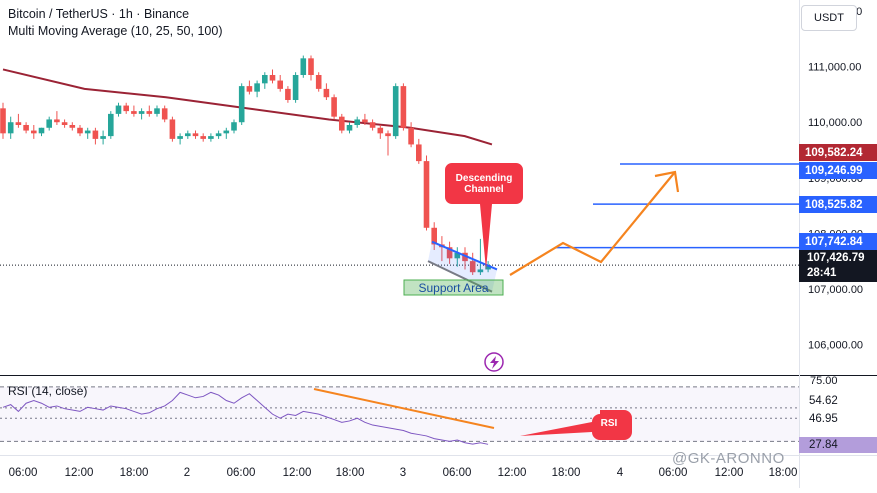  I want to click on support-area-label: Support Area, so click(453, 288).